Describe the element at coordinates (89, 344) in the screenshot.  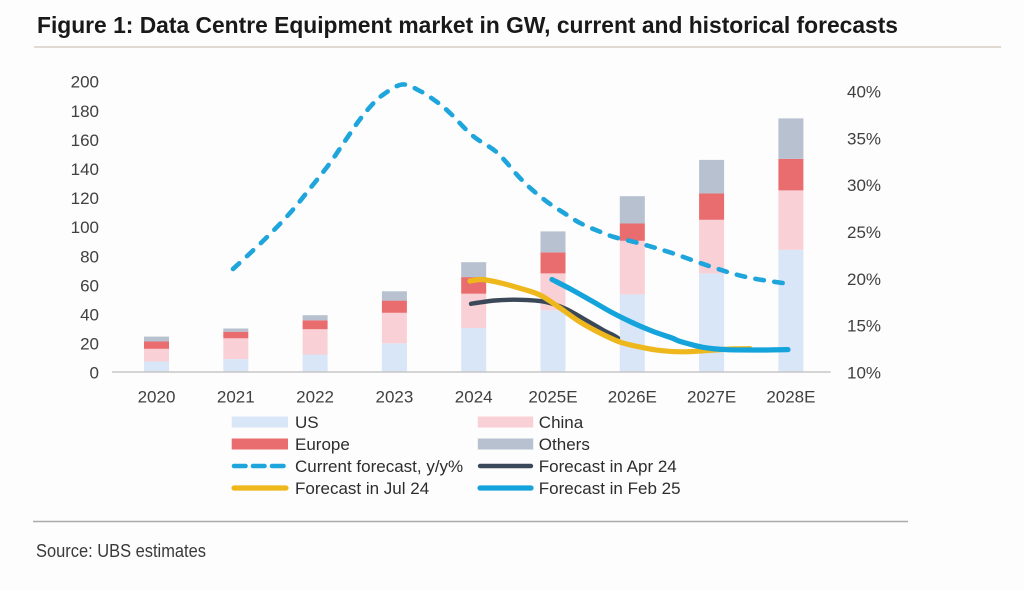
I see `svg-text: 20` at that location.